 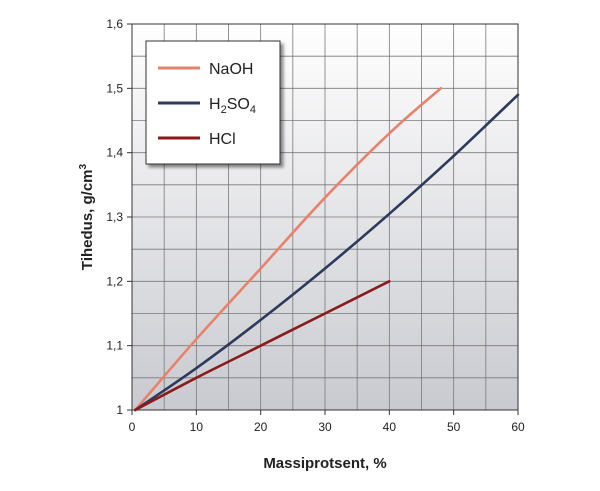 What do you see at coordinates (114, 217) in the screenshot?
I see `y-tick-label: 1,3` at bounding box center [114, 217].